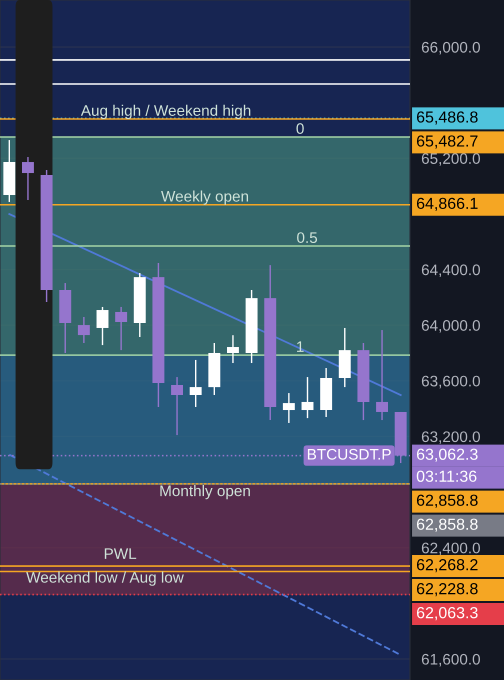 This screenshot has height=680, width=504. Describe the element at coordinates (447, 118) in the screenshot. I see `ref-line-label: 65,486.8` at that location.